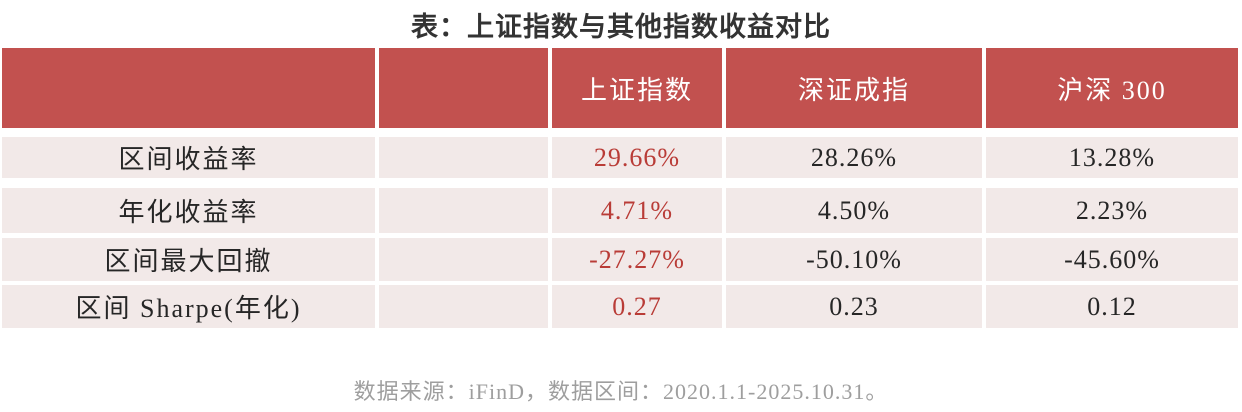  Describe the element at coordinates (1112, 210) in the screenshot. I see `value-cell: 2.23%` at that location.